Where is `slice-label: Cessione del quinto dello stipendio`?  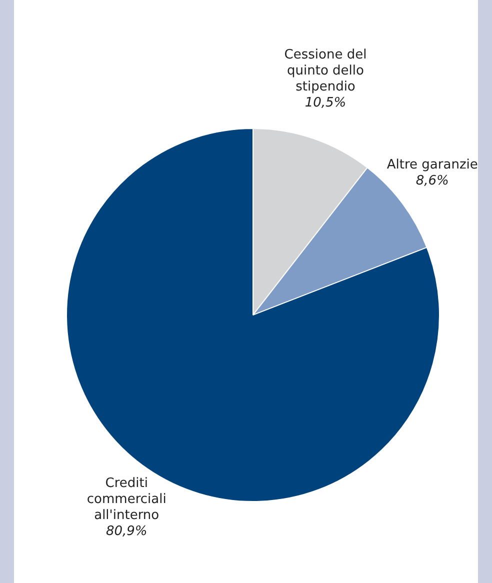
slice-label: Cessione del quinto dello stipendio is located at coordinates (325, 71).